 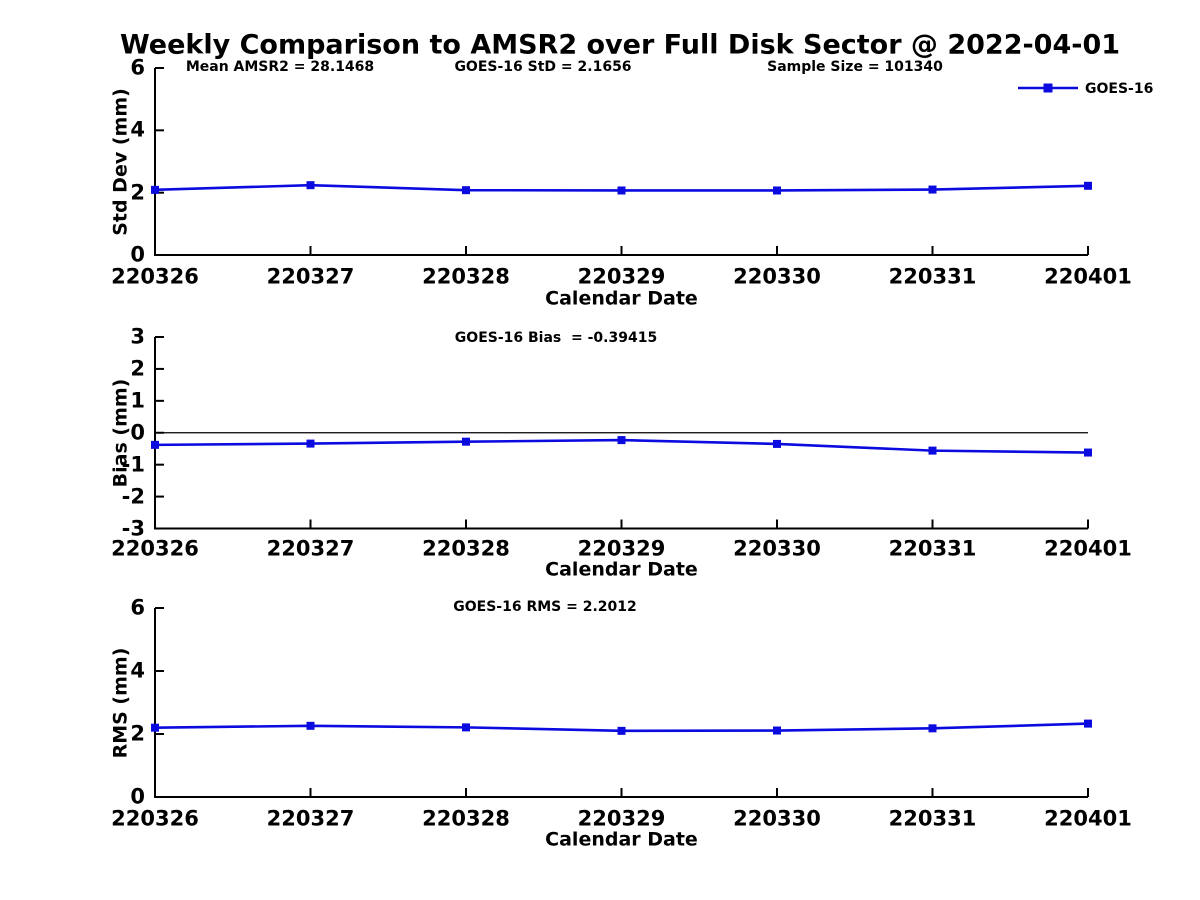 What do you see at coordinates (133, 464) in the screenshot?
I see `y-tick-label: -1` at bounding box center [133, 464].